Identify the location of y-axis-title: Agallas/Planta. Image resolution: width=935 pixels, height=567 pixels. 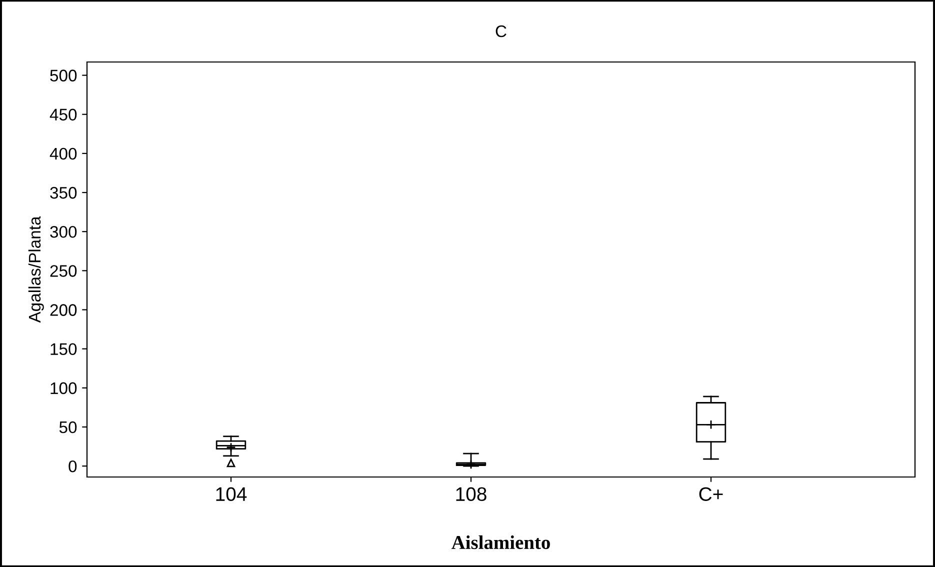
(36, 269).